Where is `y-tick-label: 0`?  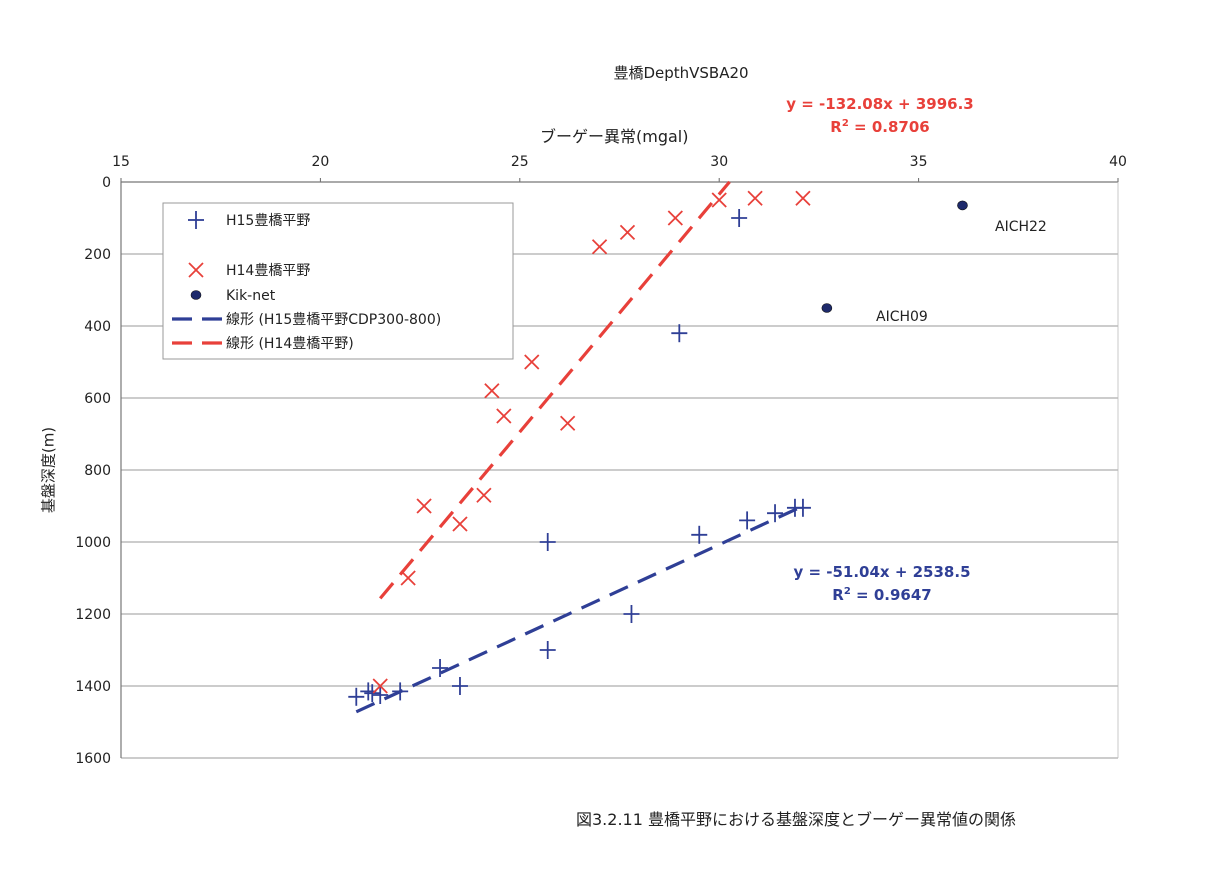 y-tick-label: 0 is located at coordinates (106, 183).